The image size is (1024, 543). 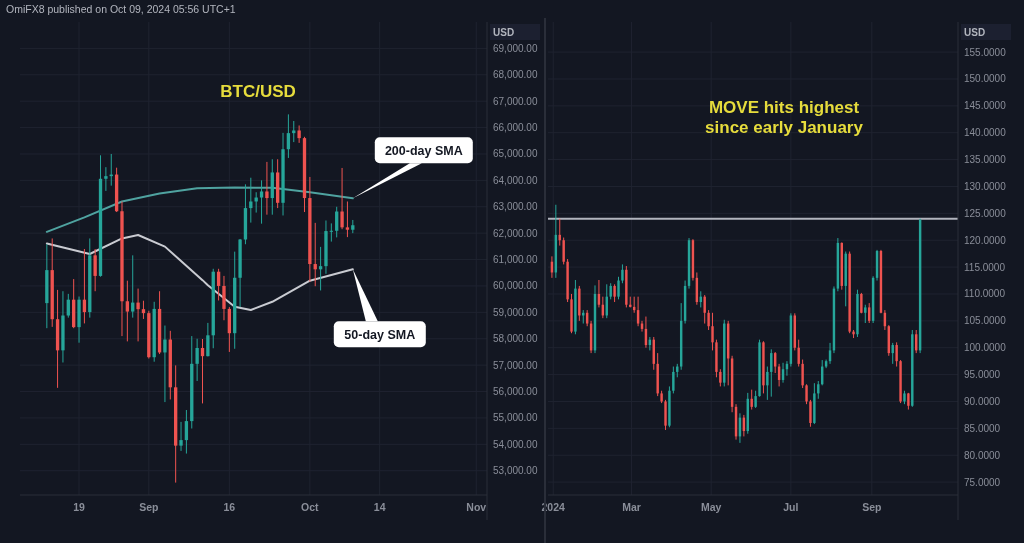 What do you see at coordinates (985, 186) in the screenshot?
I see `y-tick-label: 130.0000` at bounding box center [985, 186].